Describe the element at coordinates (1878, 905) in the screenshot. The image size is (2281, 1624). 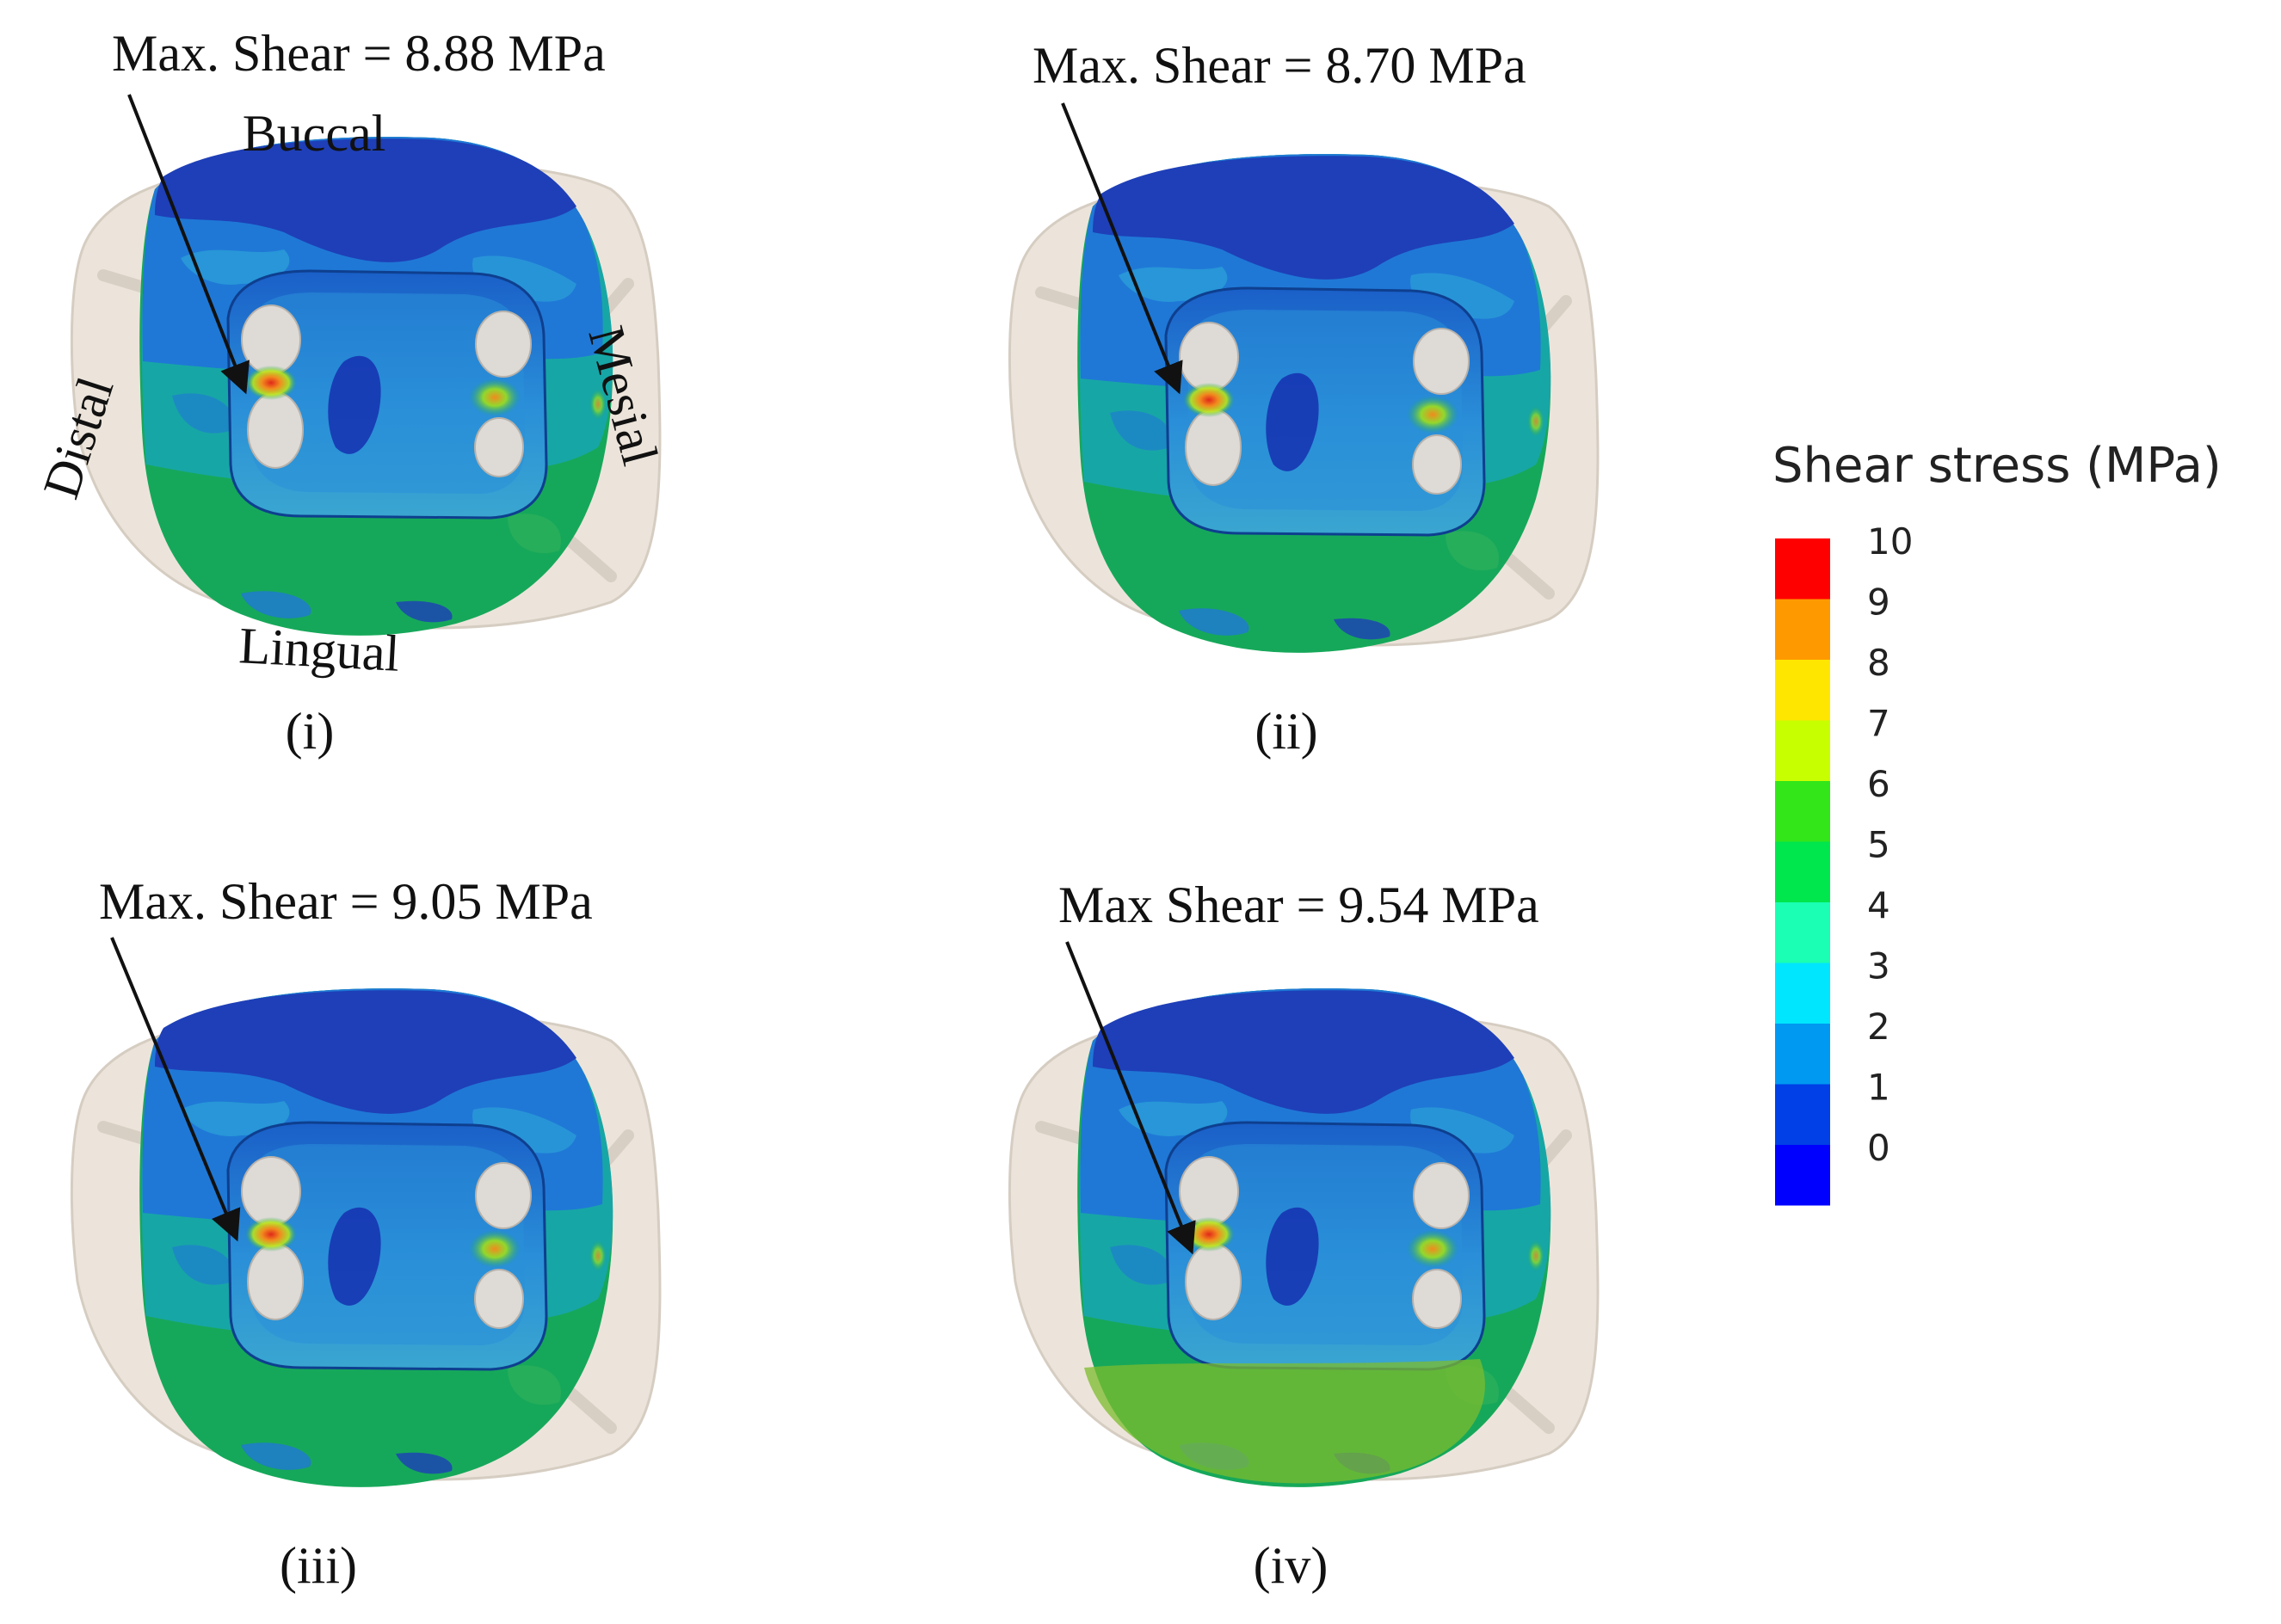
I see `legend-tick-label: 4` at that location.